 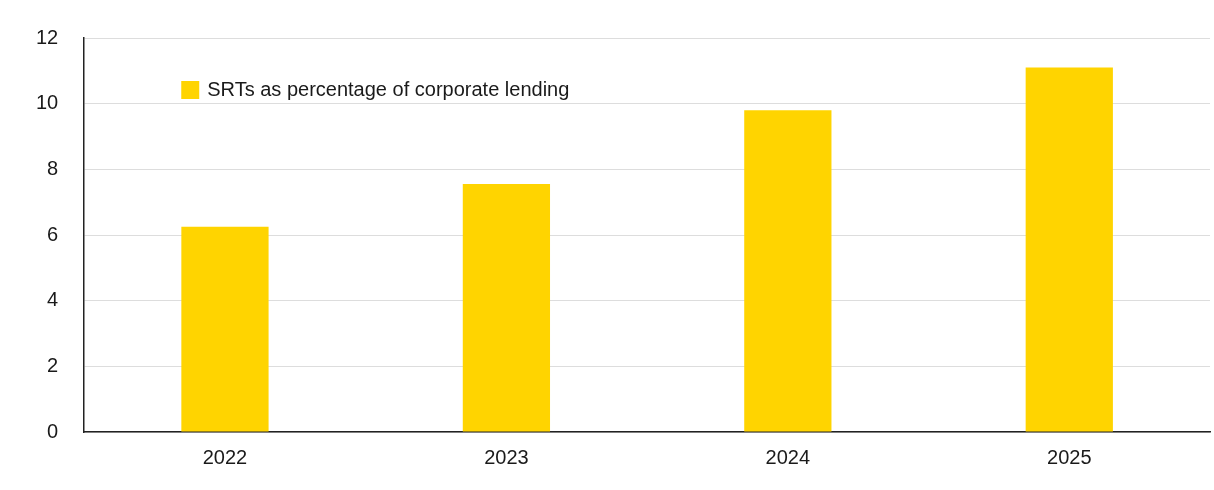 I want to click on y-tick-label: 6, so click(x=53, y=233).